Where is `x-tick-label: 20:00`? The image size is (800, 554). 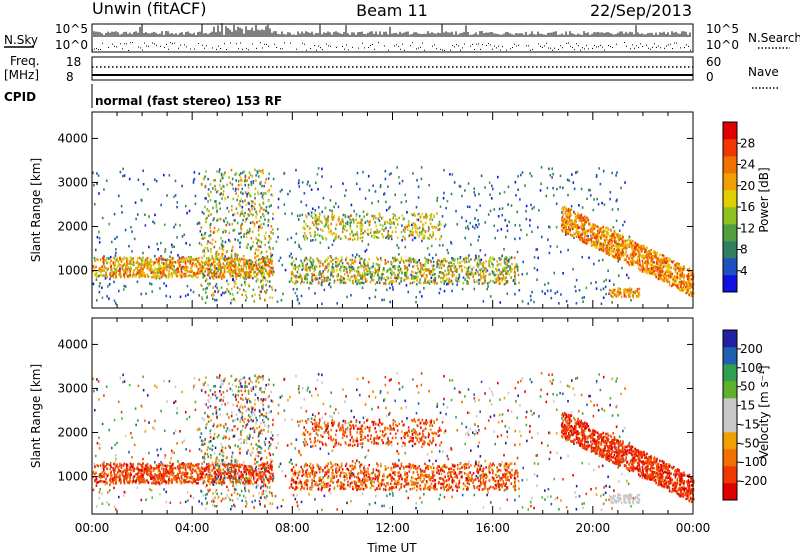 x-tick-label: 20:00 is located at coordinates (593, 528).